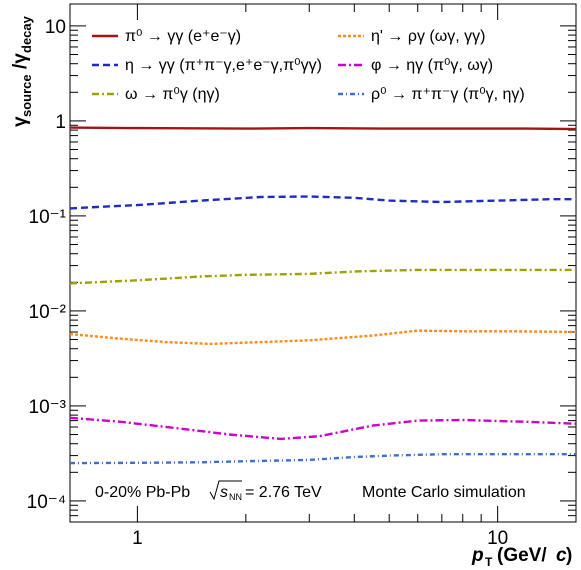  Describe the element at coordinates (26, 34) in the screenshot. I see `y-title-sub2: decay` at that location.